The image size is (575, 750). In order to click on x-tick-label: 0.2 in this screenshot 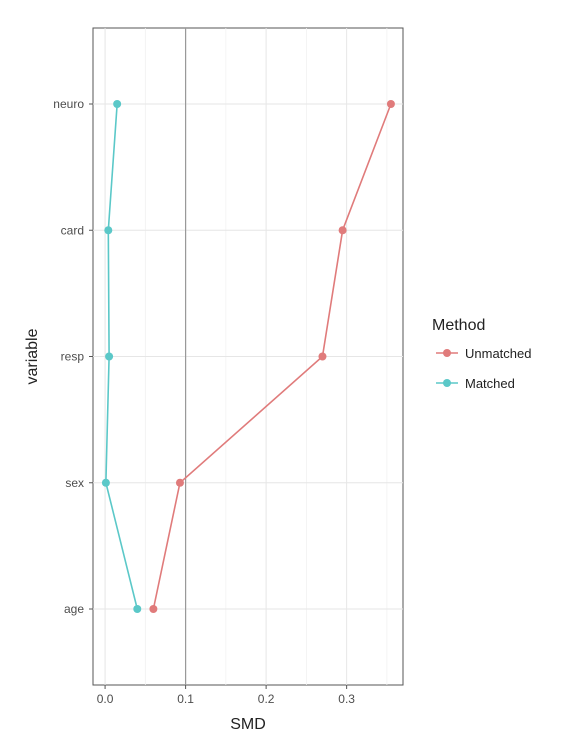, I will do `click(266, 699)`.